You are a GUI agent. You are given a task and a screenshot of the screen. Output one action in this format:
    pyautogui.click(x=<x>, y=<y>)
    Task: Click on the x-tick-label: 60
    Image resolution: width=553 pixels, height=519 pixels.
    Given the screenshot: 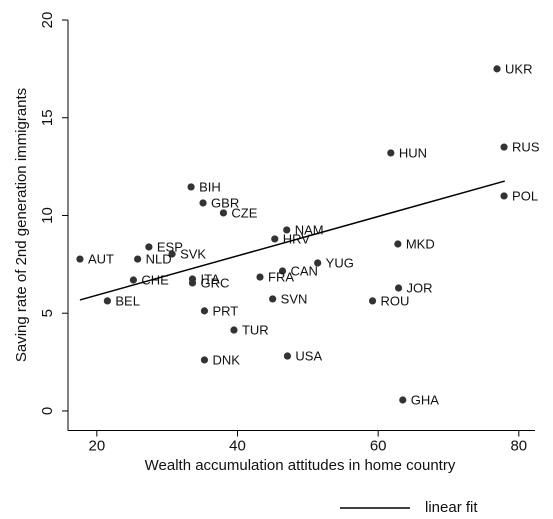 What is the action you would take?
    pyautogui.click(x=378, y=445)
    